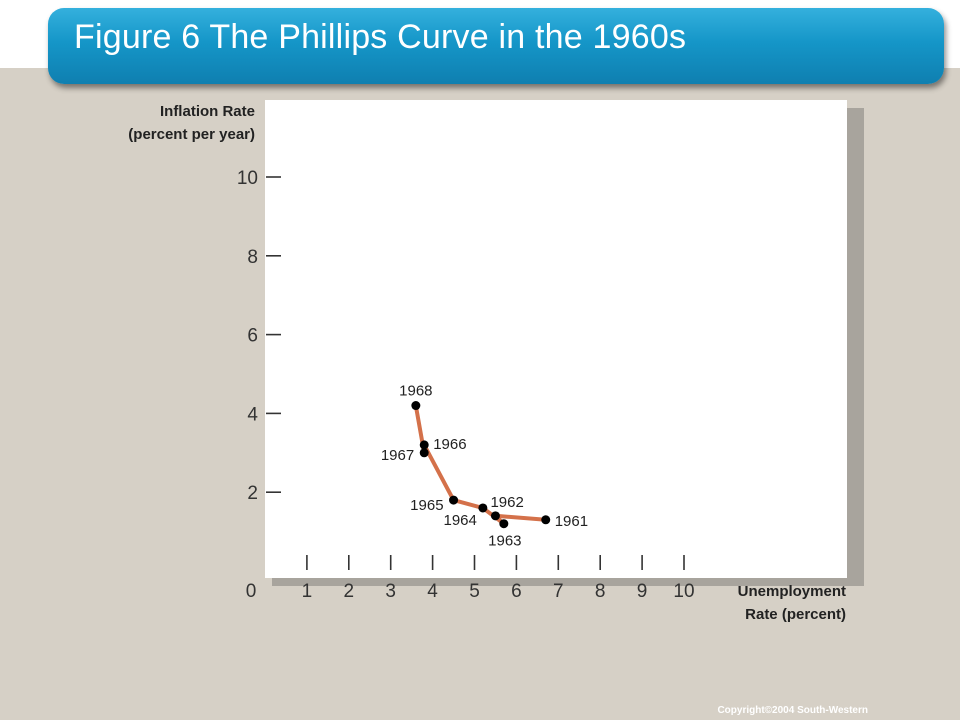 This screenshot has width=960, height=720. Describe the element at coordinates (460, 520) in the screenshot. I see `data-label-1964: 1964` at that location.